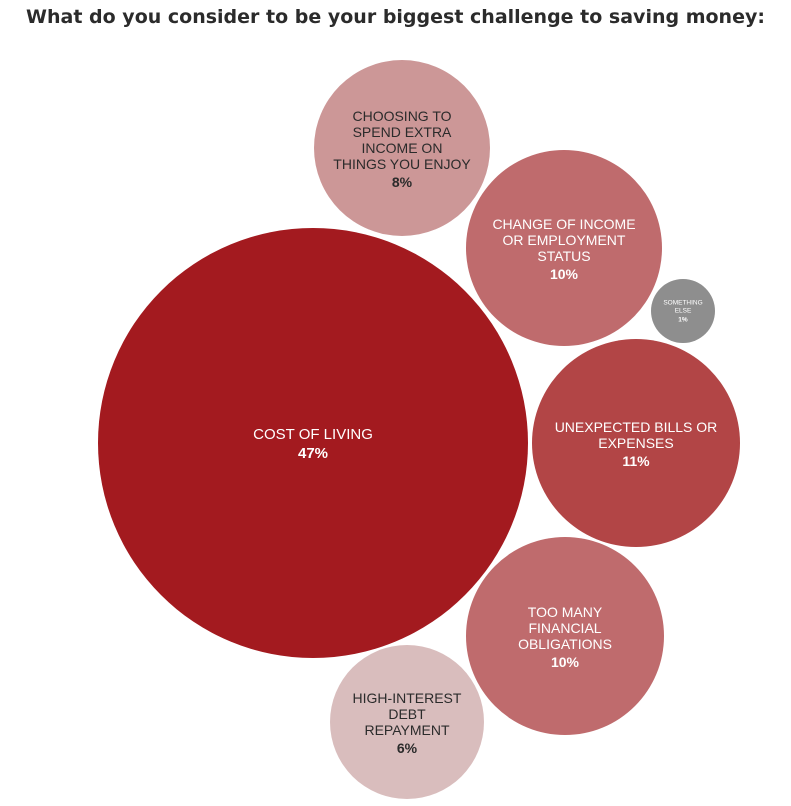  Describe the element at coordinates (683, 320) in the screenshot. I see `bubble-value: 1%` at that location.